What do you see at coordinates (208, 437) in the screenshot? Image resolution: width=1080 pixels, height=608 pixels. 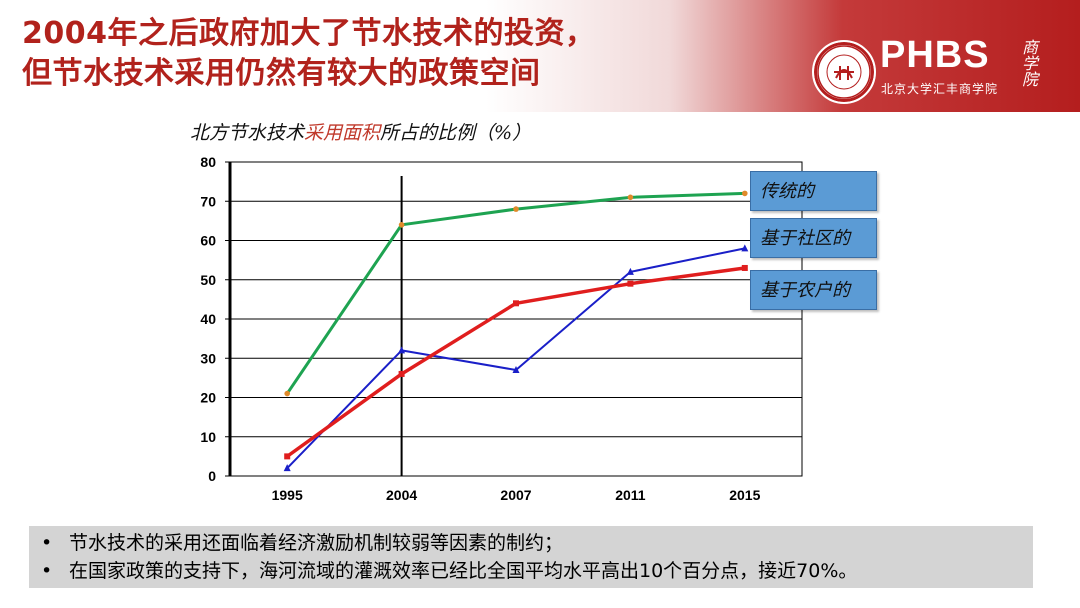 I see `y-tick-label: 10` at bounding box center [208, 437].